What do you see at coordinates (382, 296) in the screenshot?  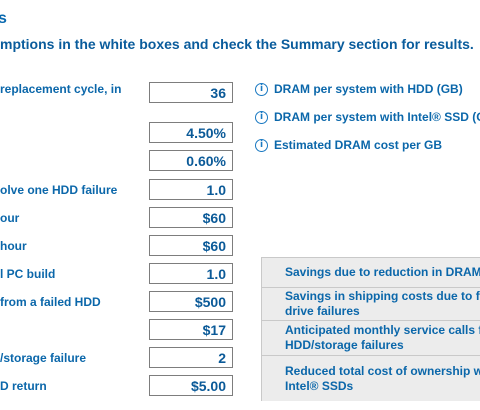 I see `summary-label: Savings in shipping costs due to few` at bounding box center [382, 296].